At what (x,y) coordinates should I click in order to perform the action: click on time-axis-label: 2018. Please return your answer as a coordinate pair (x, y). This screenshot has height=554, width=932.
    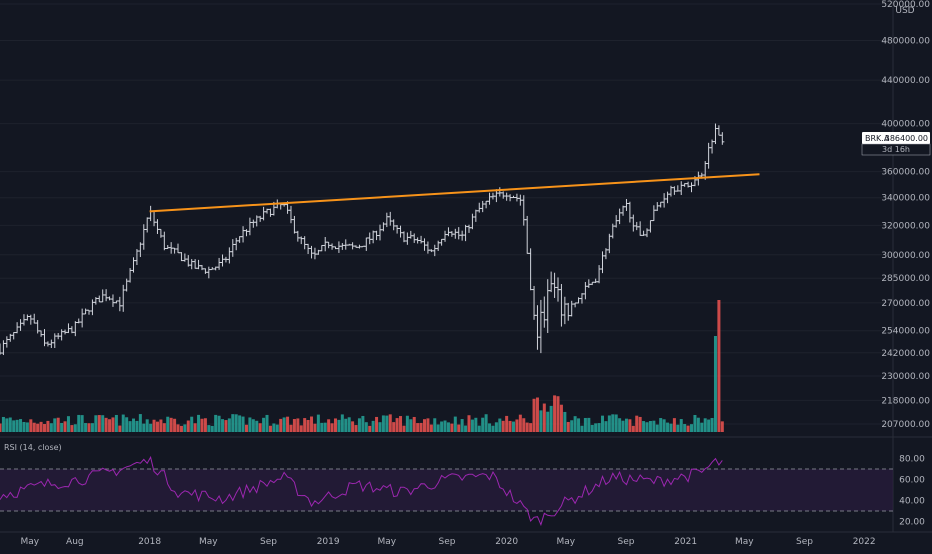
    Looking at the image, I should click on (149, 542).